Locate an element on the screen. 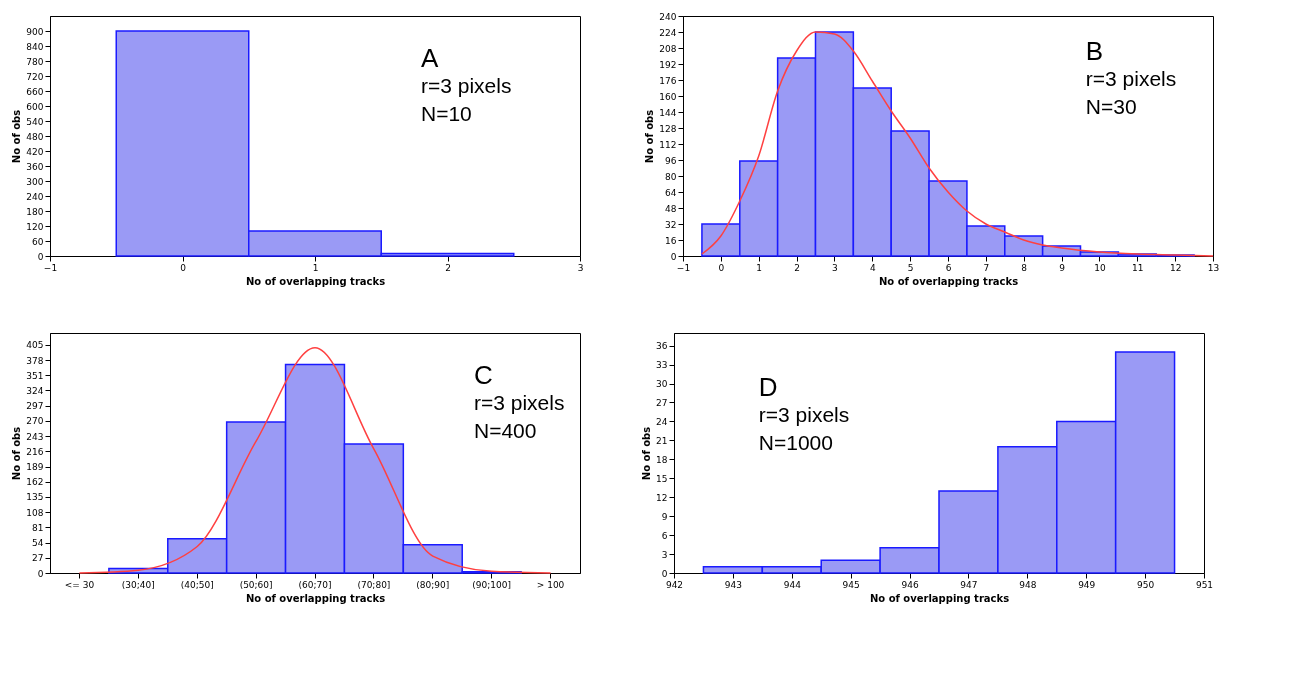 Image resolution: width=1297 pixels, height=685 pixels. x-tick-label: 951 is located at coordinates (1204, 584).